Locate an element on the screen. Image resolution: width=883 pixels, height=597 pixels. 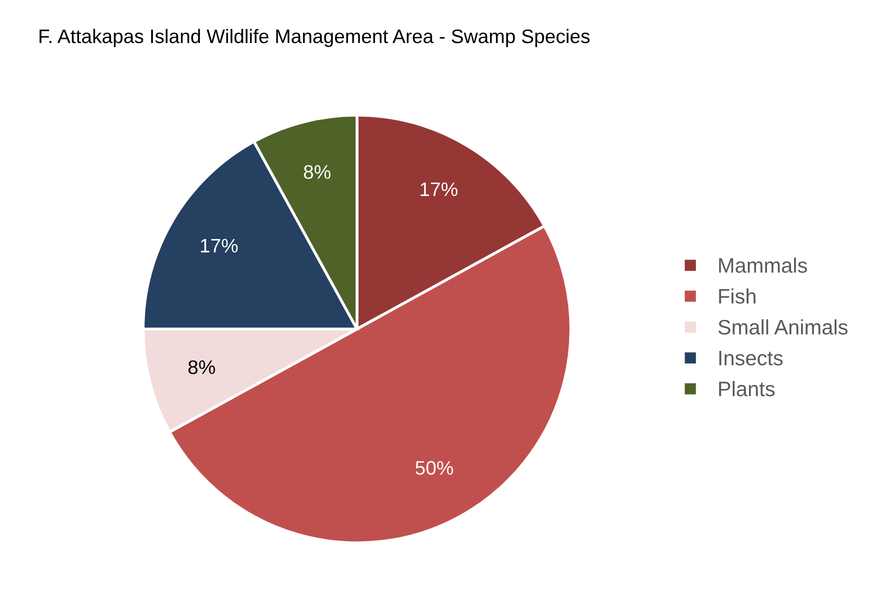
legend-label: Fish is located at coordinates (737, 296).